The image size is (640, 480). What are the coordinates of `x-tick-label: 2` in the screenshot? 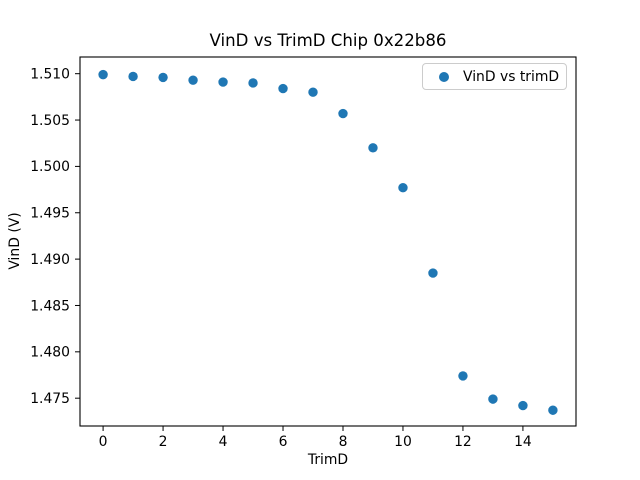 It's located at (163, 442).